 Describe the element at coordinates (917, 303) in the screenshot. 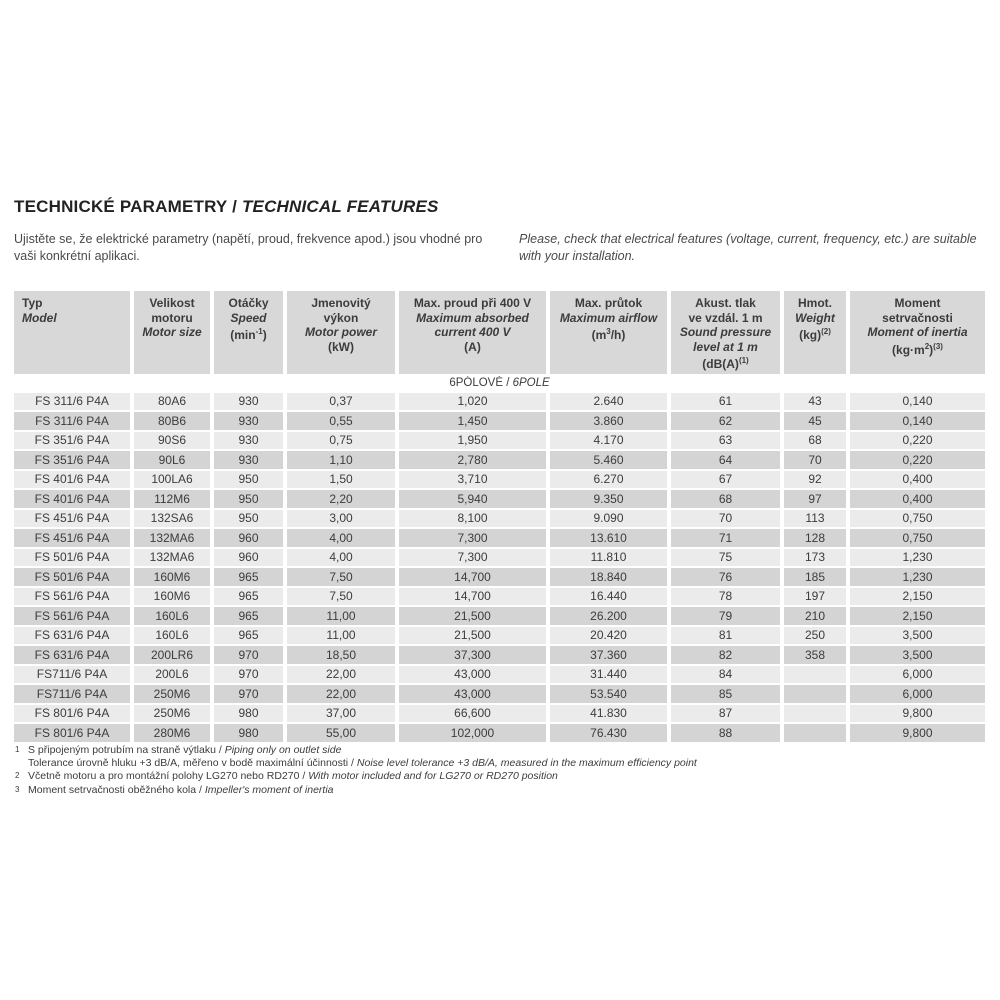

I see `column-header-text: Moment` at that location.